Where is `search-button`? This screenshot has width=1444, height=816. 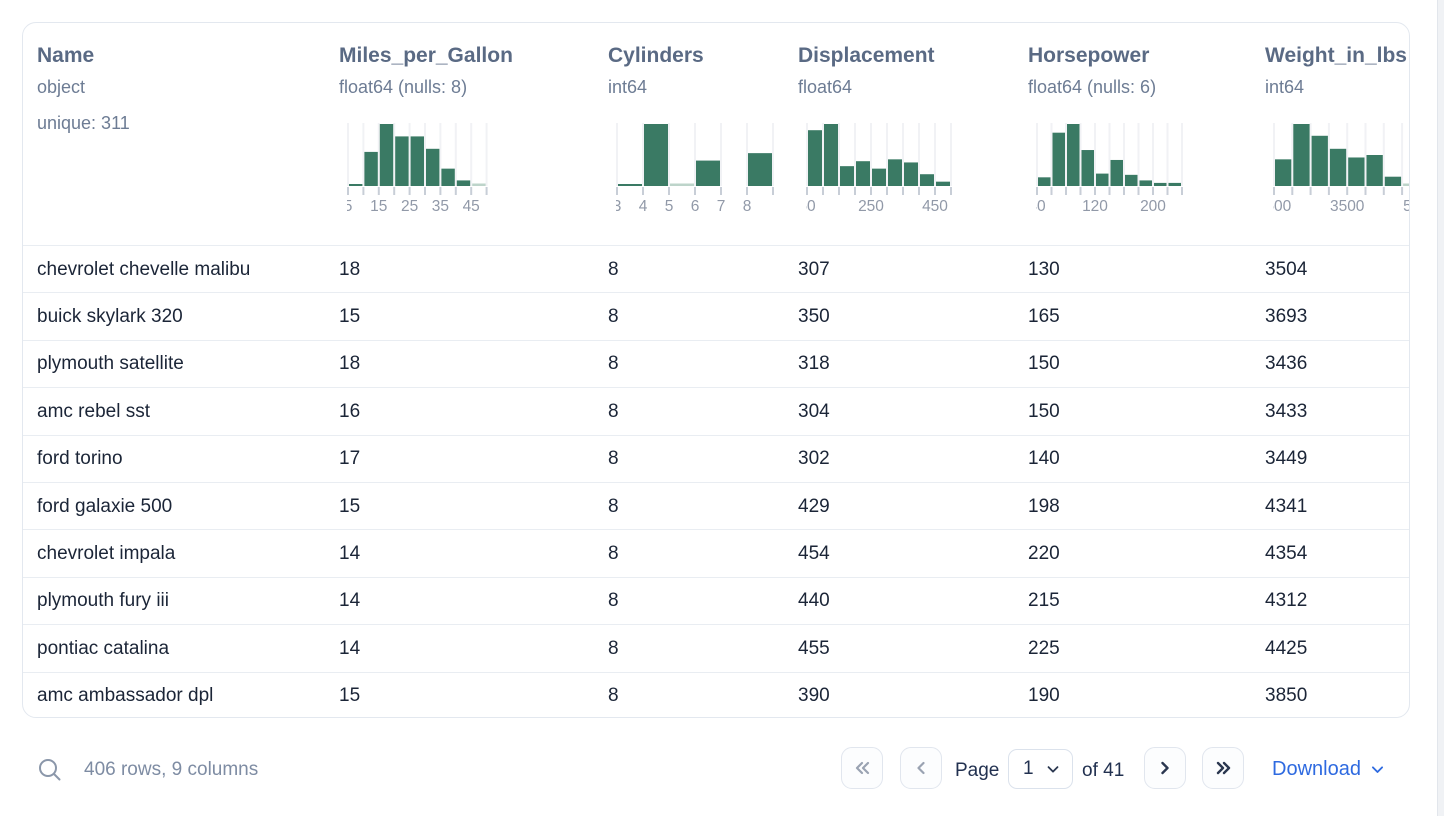 search-button is located at coordinates (50, 772).